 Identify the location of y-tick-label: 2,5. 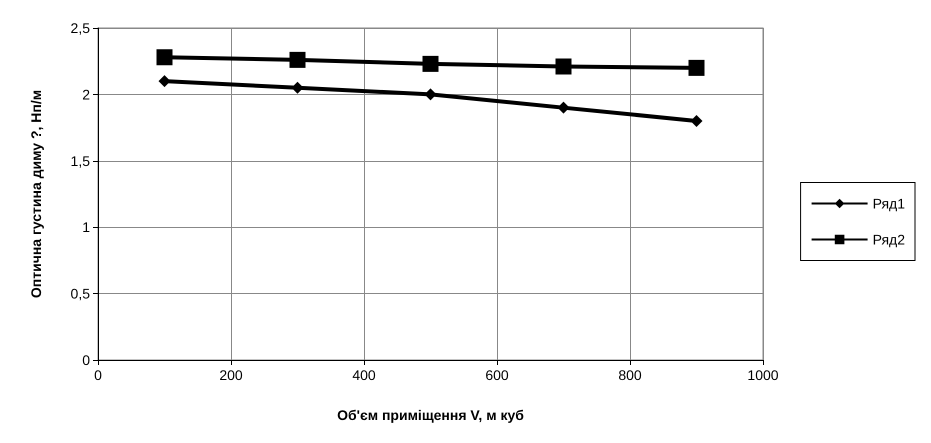
(80, 28).